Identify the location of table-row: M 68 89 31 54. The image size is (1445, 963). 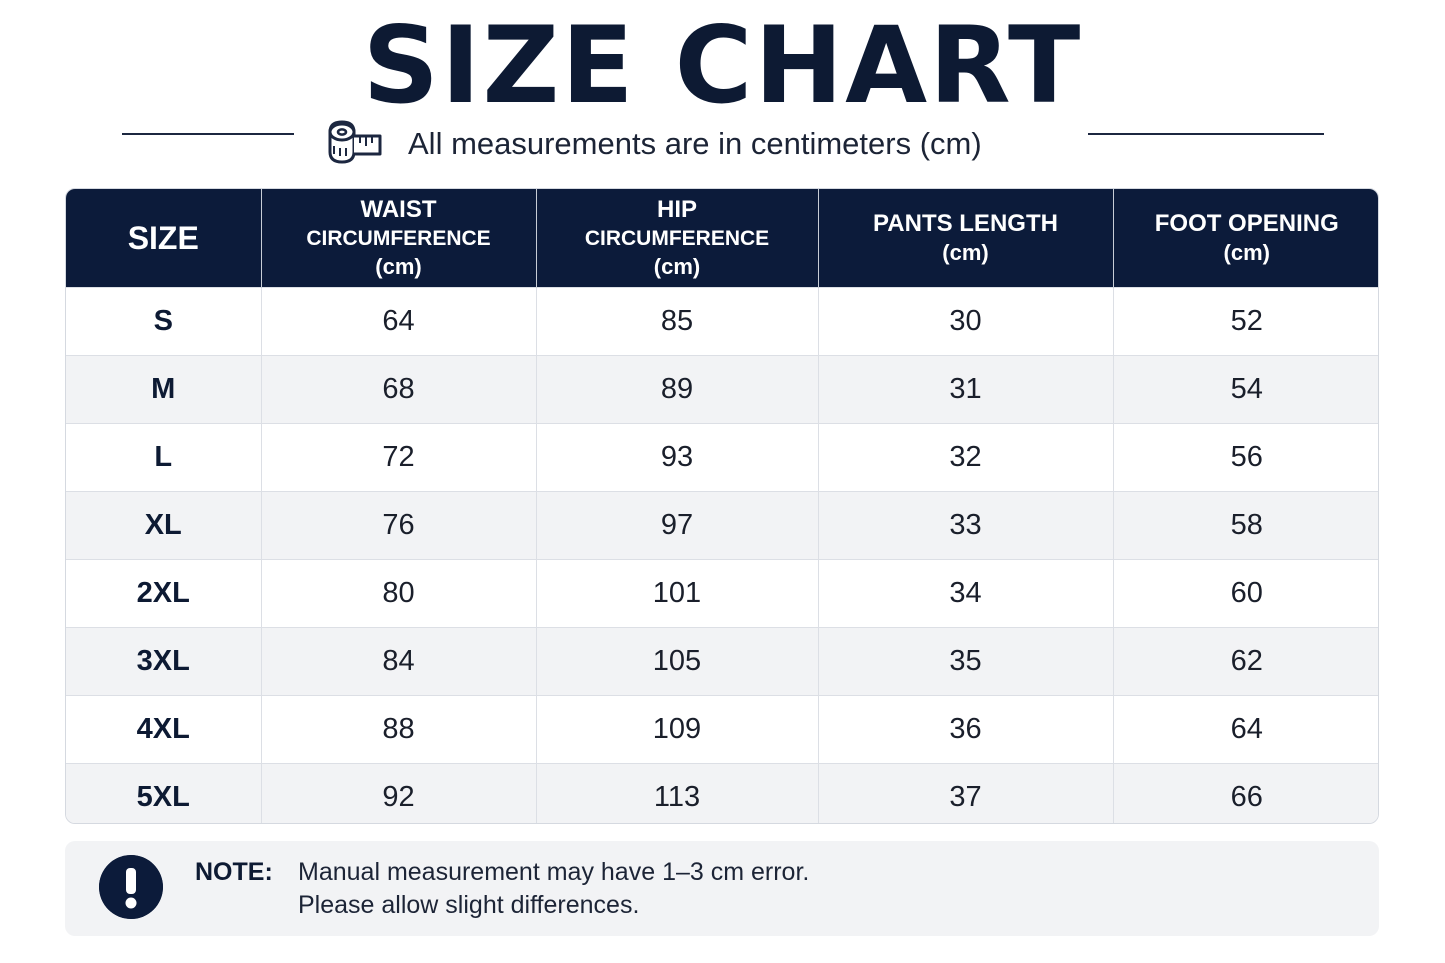
(722, 389).